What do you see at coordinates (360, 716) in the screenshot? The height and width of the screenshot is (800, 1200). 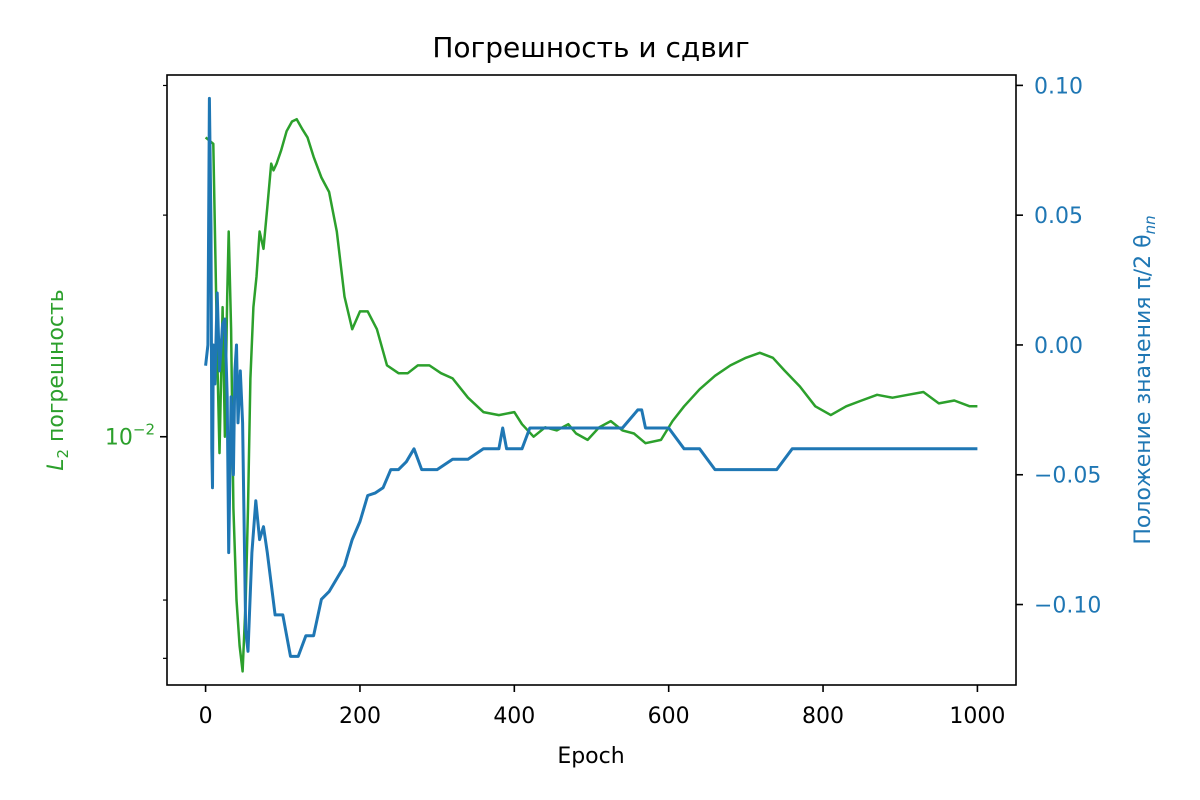 I see `x-tick-label: 200` at bounding box center [360, 716].